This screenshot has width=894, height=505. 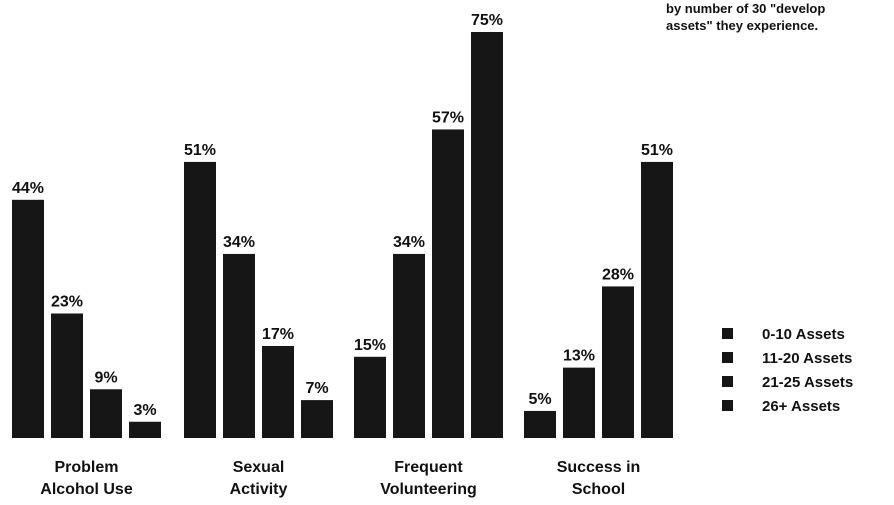 What do you see at coordinates (742, 25) in the screenshot?
I see `caption-line-2: assets" they experience.` at bounding box center [742, 25].